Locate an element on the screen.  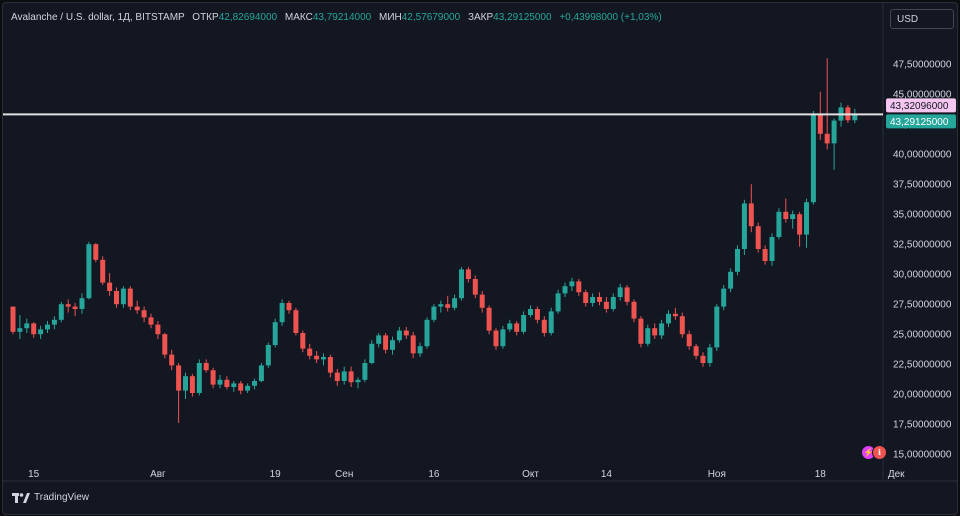
price-tick-label: 25,00000000 is located at coordinates (922, 335).